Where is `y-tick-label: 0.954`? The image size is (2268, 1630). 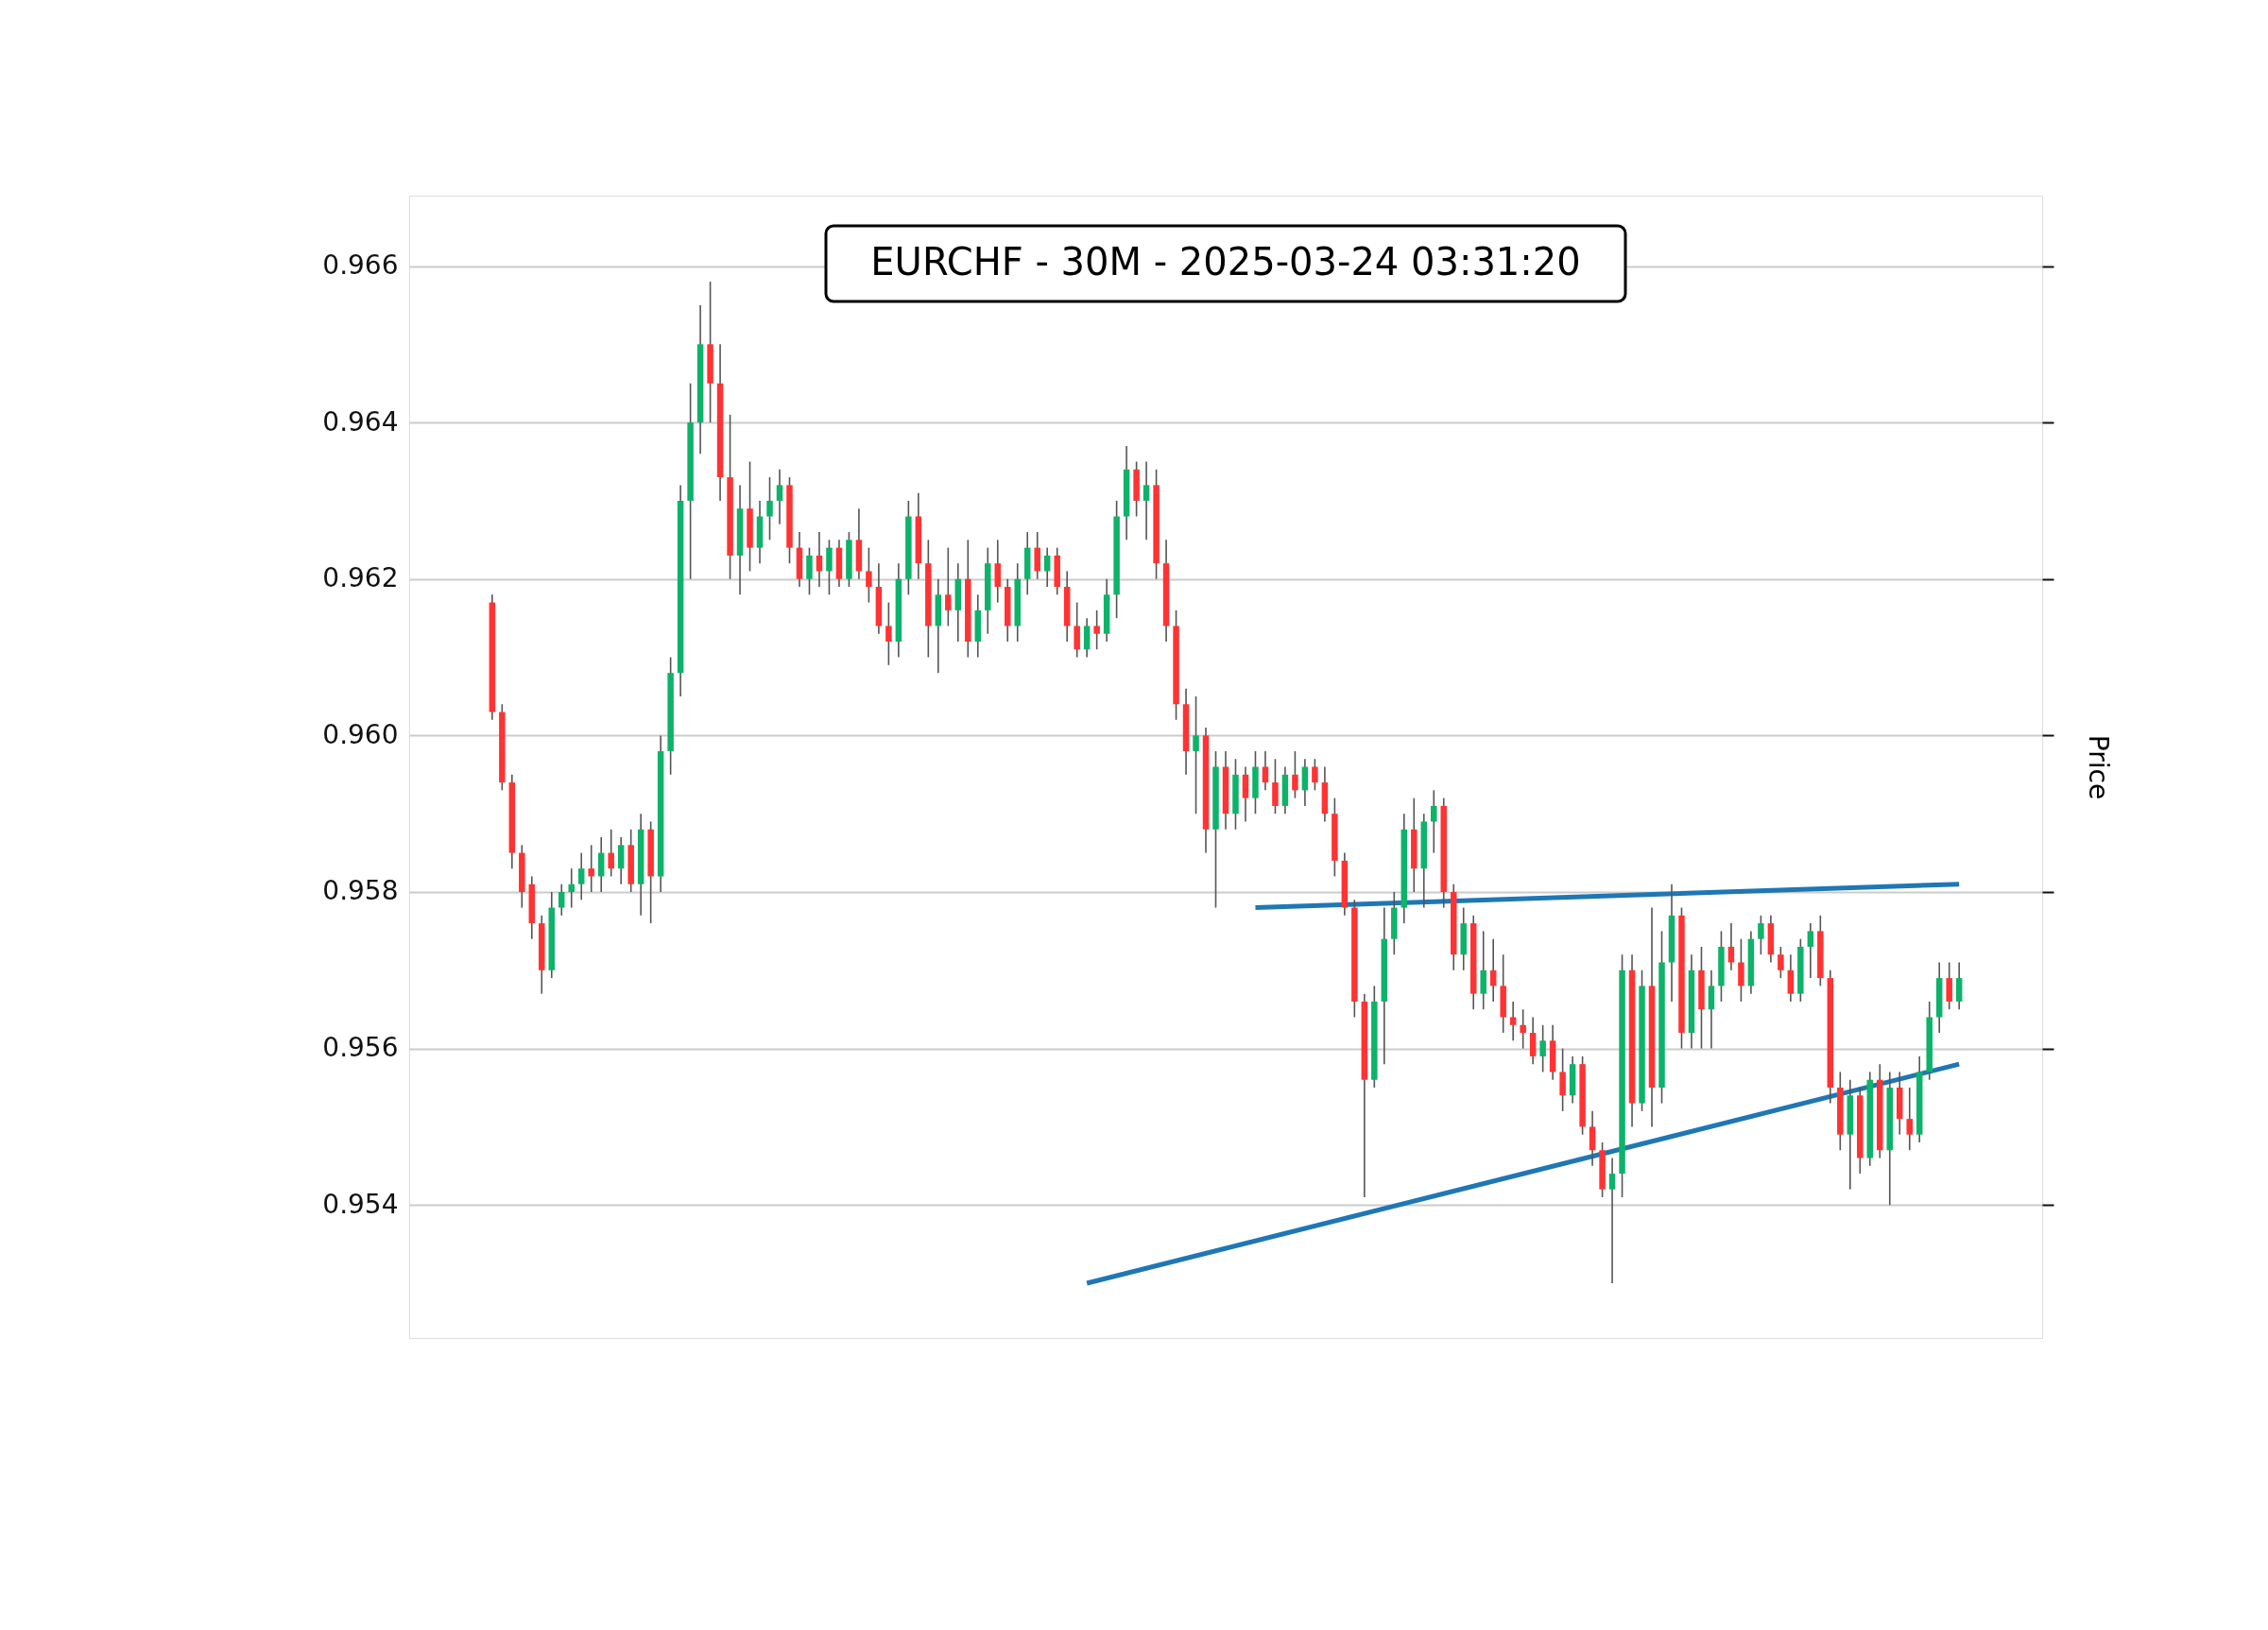
y-tick-label: 0.954 is located at coordinates (360, 1204).